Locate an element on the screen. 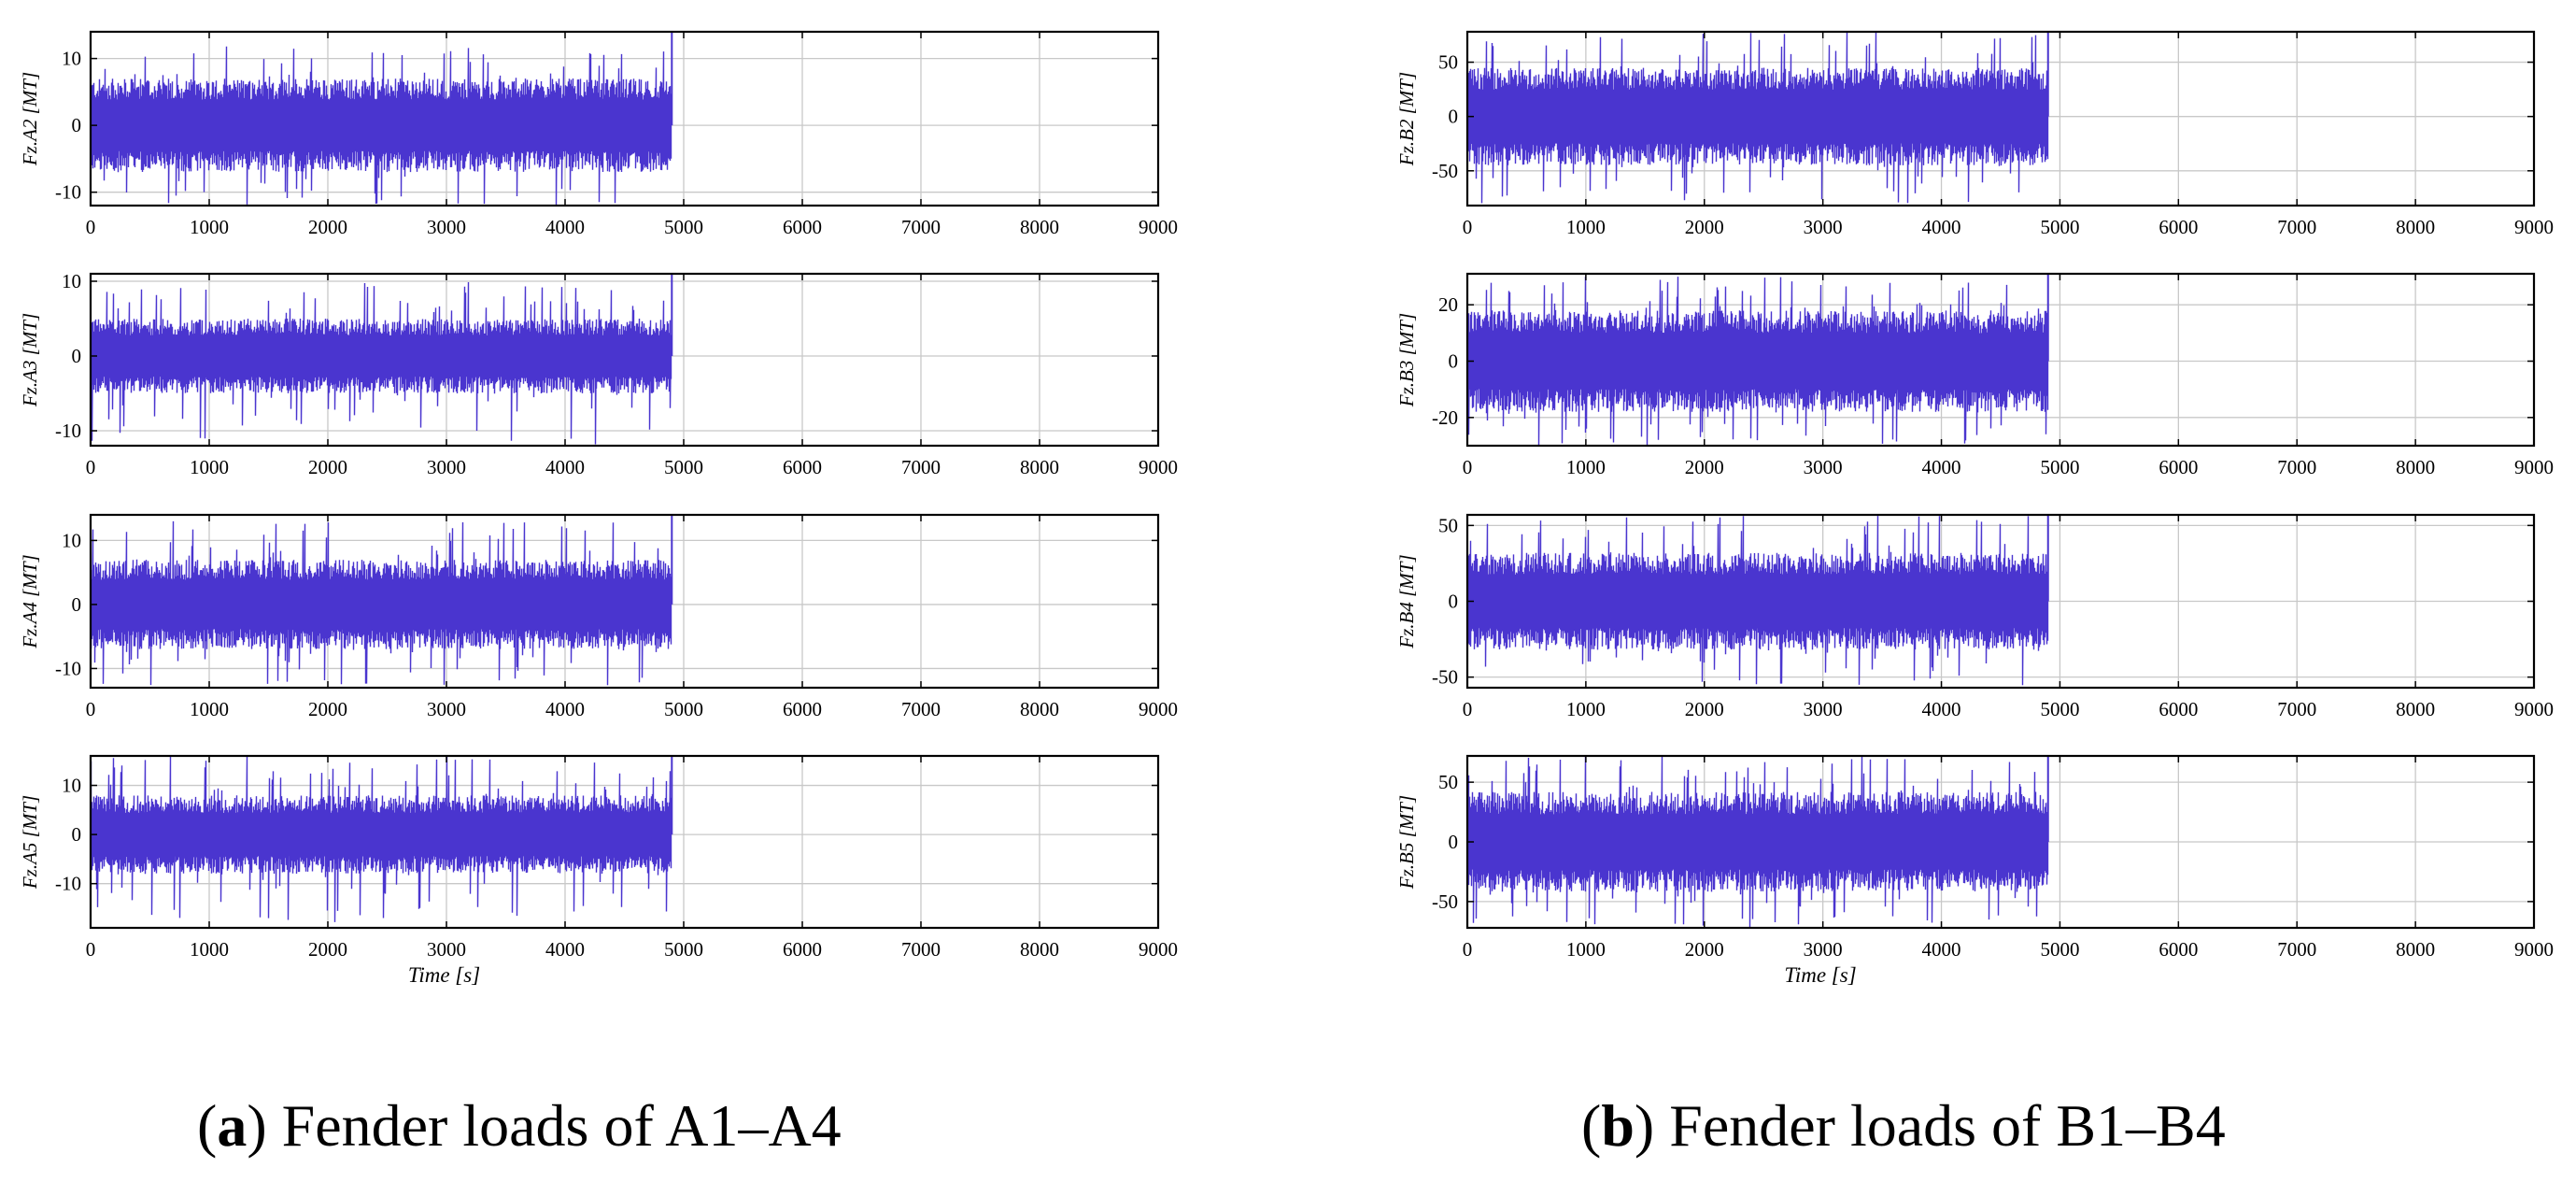 The image size is (2576, 1182). caption-b-label: b is located at coordinates (1618, 1125).